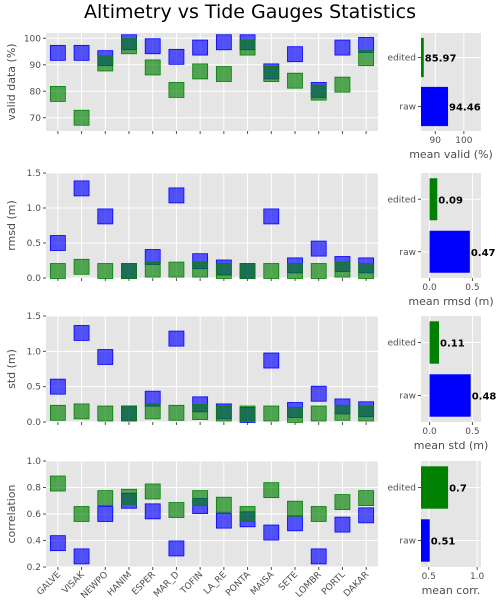  Describe the element at coordinates (223, 520) in the screenshot. I see `marker-raw-la-re` at that location.